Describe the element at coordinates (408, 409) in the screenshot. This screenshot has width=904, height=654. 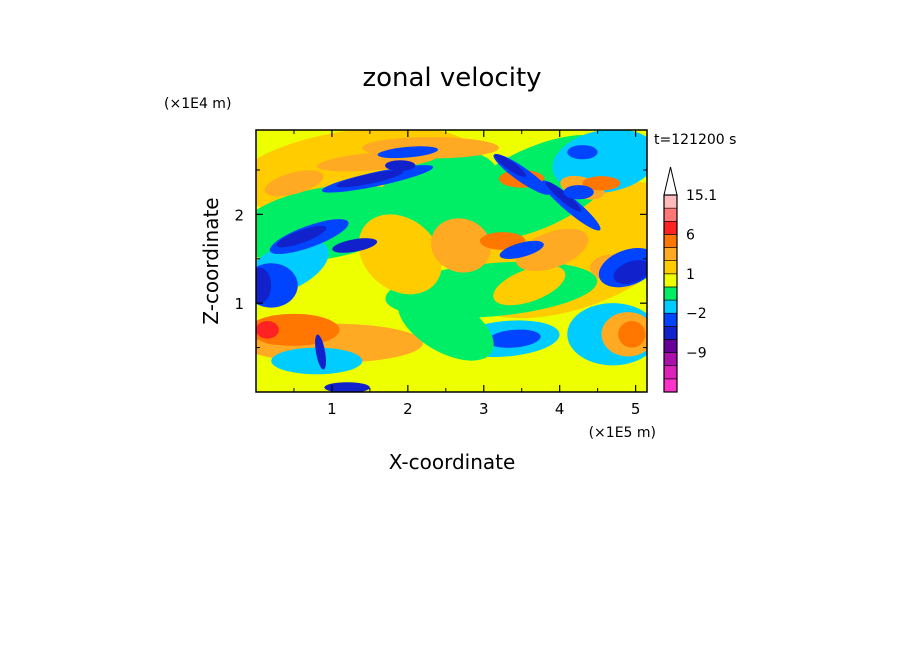
I see `x-tick-label: 2` at that location.